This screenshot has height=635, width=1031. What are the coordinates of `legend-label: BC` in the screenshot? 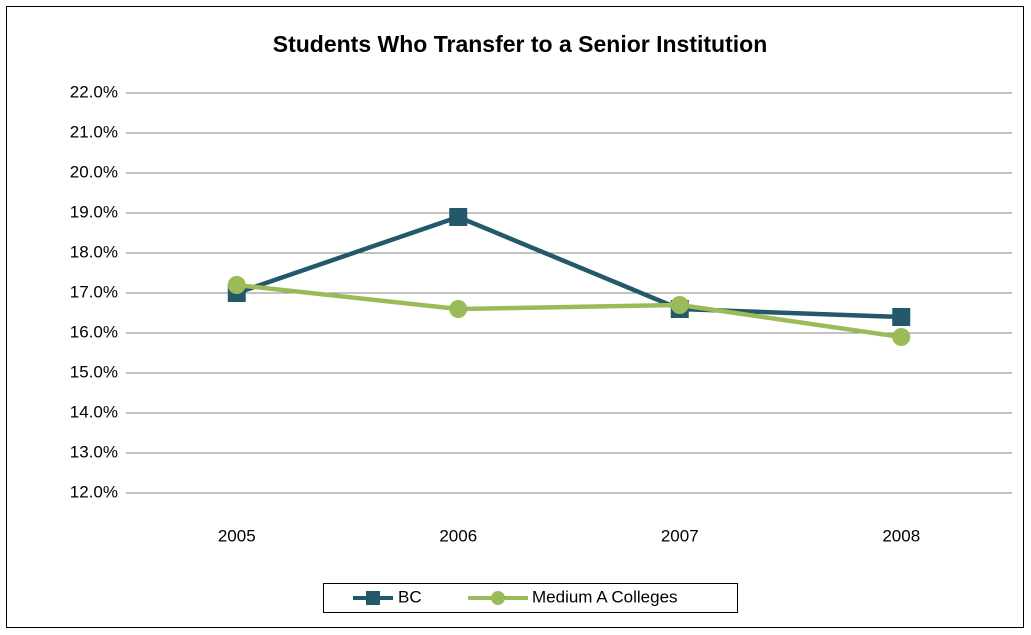 It's located at (410, 596).